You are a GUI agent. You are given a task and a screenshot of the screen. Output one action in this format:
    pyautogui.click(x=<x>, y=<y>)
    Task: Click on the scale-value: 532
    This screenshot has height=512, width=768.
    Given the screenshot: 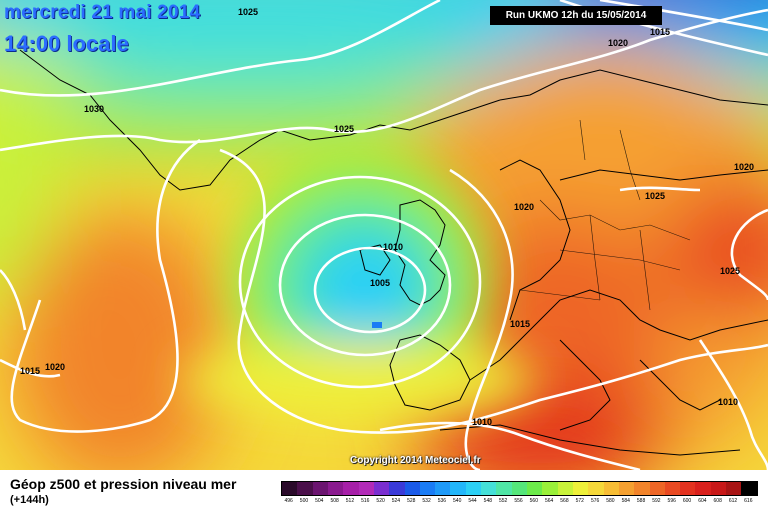 What is the action you would take?
    pyautogui.click(x=426, y=501)
    